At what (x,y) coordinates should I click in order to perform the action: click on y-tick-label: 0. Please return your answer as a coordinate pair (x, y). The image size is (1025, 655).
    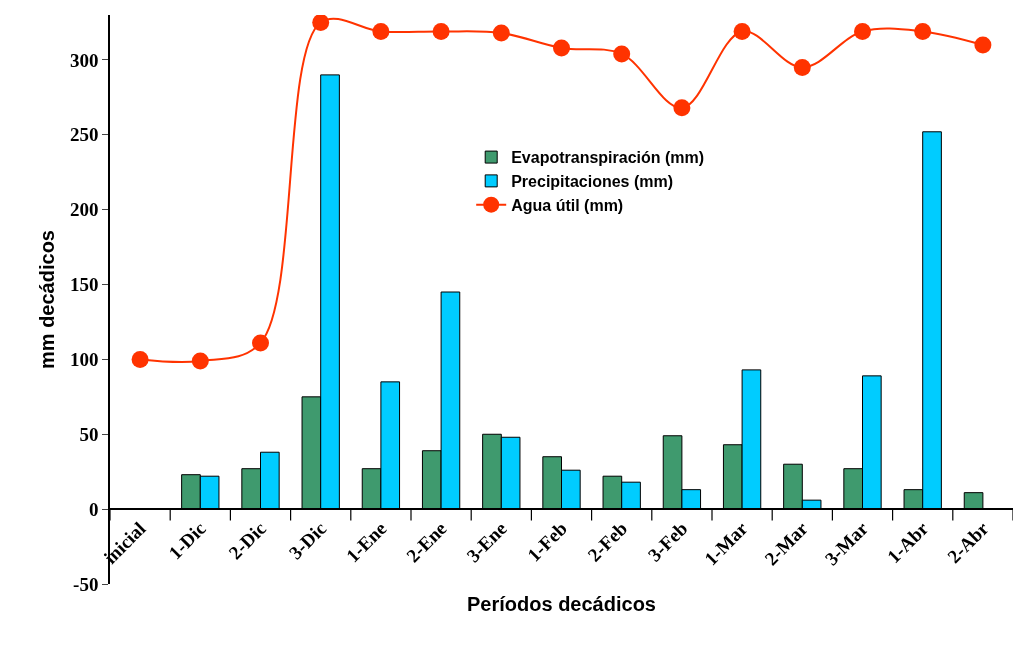
    Looking at the image, I should click on (93, 509).